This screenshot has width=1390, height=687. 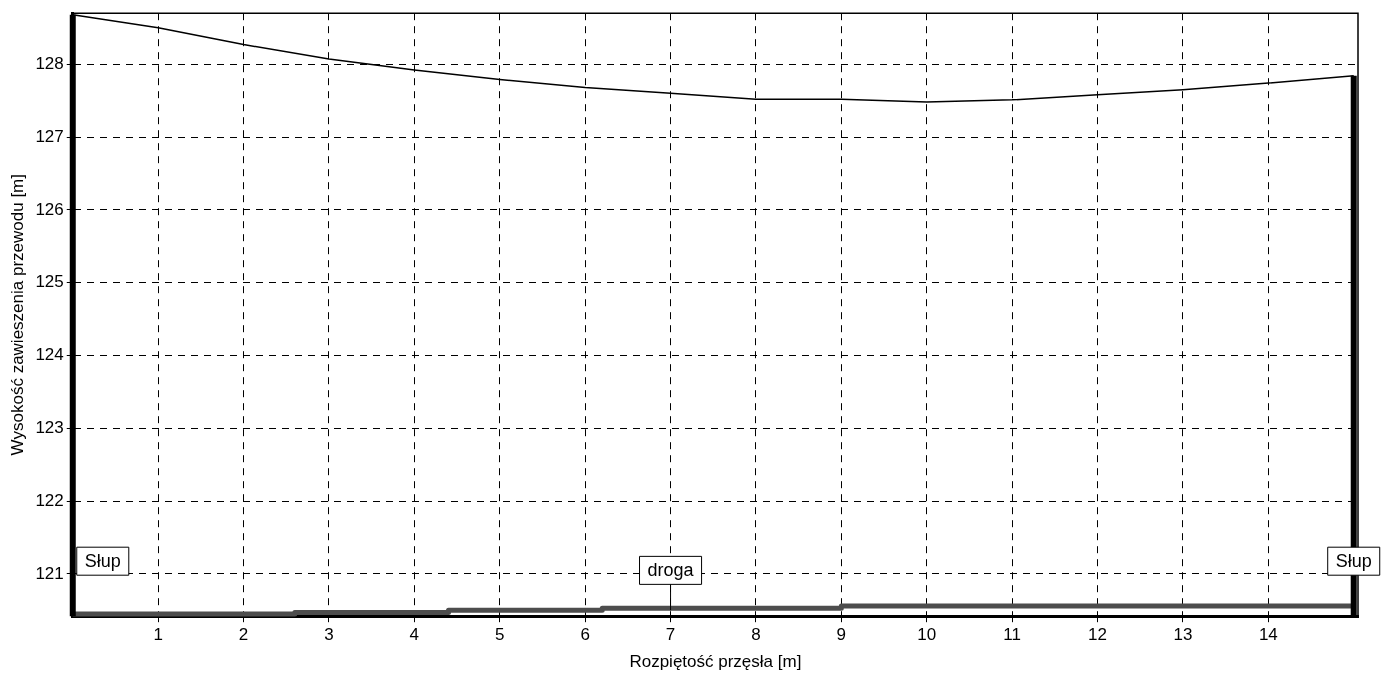 I want to click on x-tick-label: 3, so click(x=329, y=635).